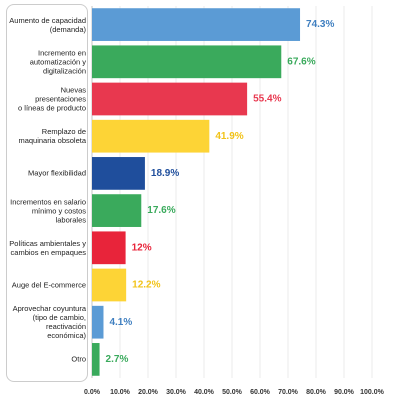  I want to click on x-tick-label: 20.0%, so click(148, 392).